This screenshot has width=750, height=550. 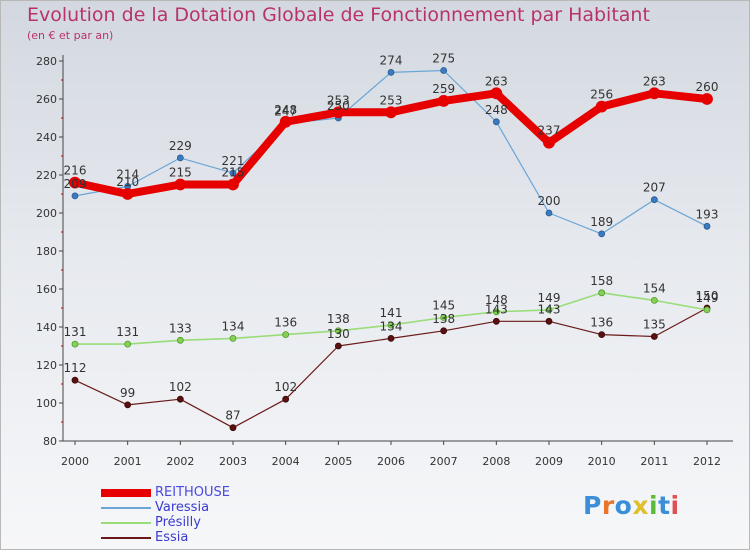 I want to click on legend-item: Présilly, so click(x=165, y=522).